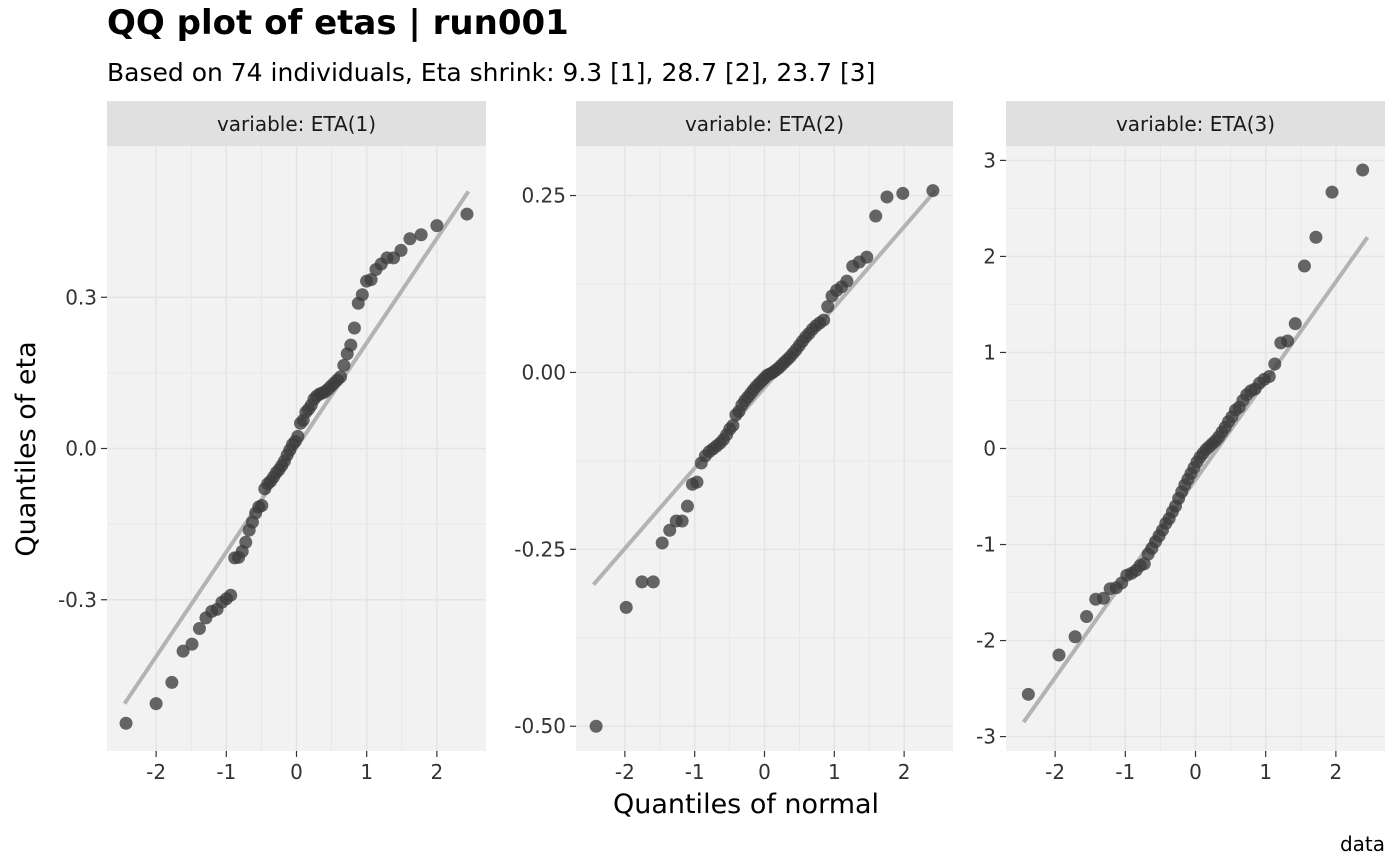 The width and height of the screenshot is (1400, 866). I want to click on y-tick-label: -0.50, so click(540, 726).